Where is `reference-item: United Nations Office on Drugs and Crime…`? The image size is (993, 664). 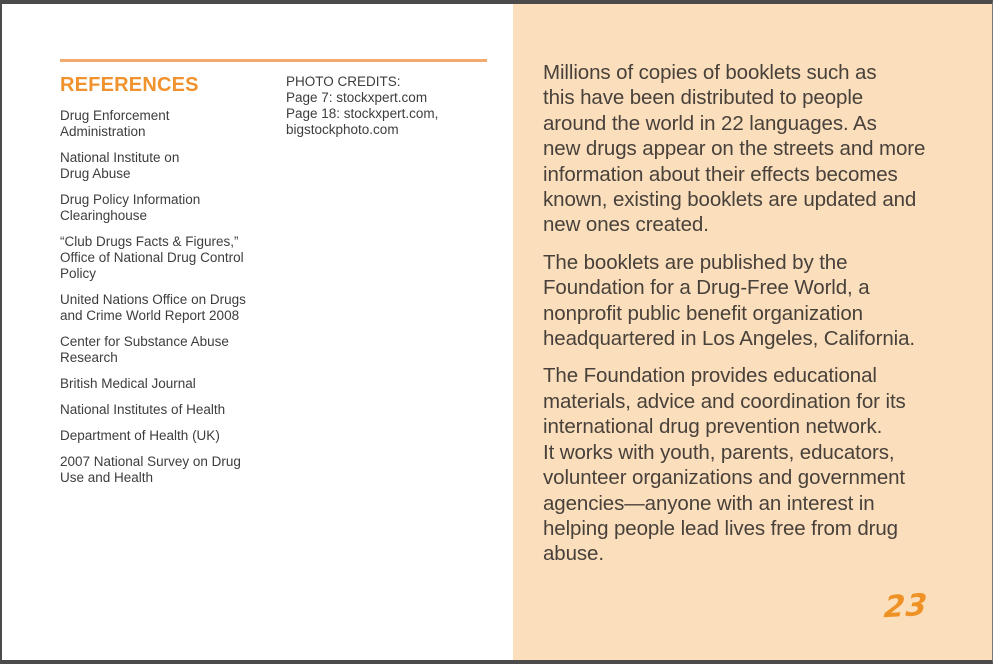 reference-item: United Nations Office on Drugs and Crime… is located at coordinates (153, 307).